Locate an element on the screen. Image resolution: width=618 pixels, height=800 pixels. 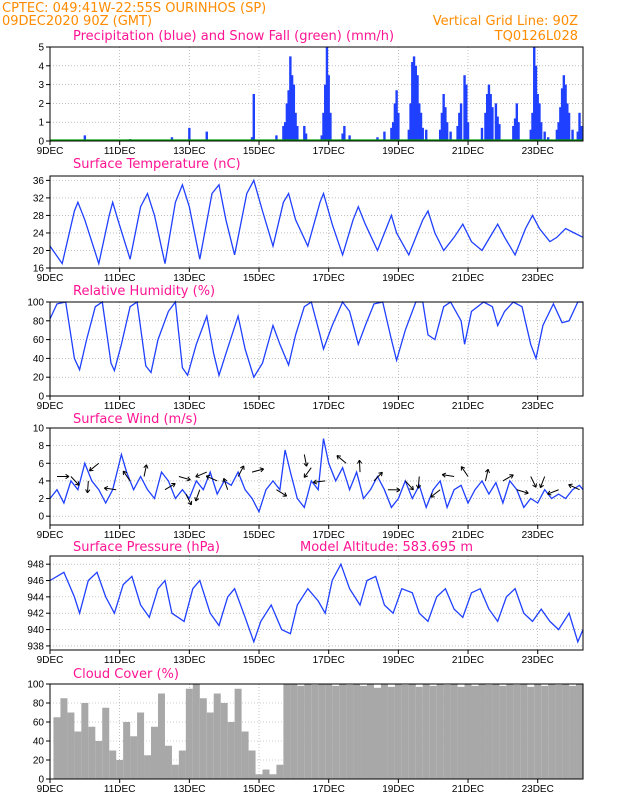
cloud-ytick-label: 80 is located at coordinates (39, 704).